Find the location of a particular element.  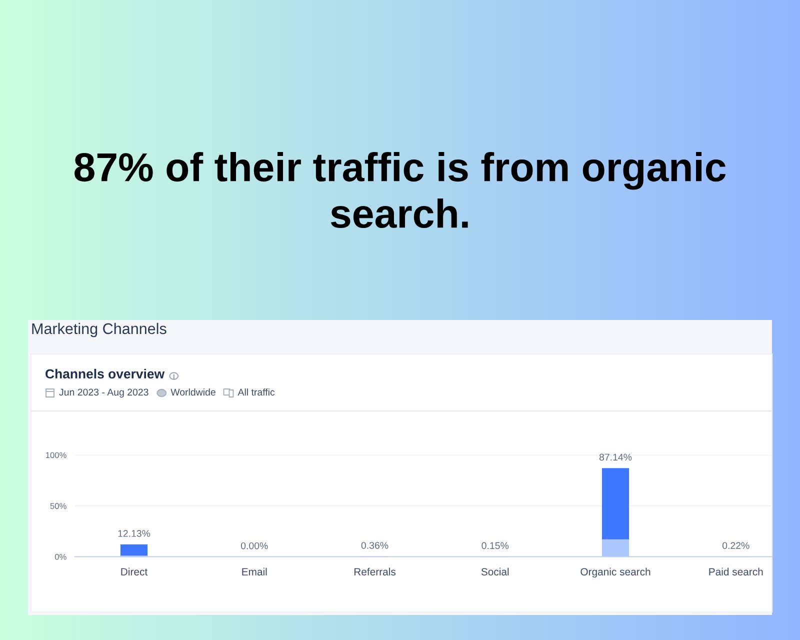

total-label: 87.14% is located at coordinates (615, 457).